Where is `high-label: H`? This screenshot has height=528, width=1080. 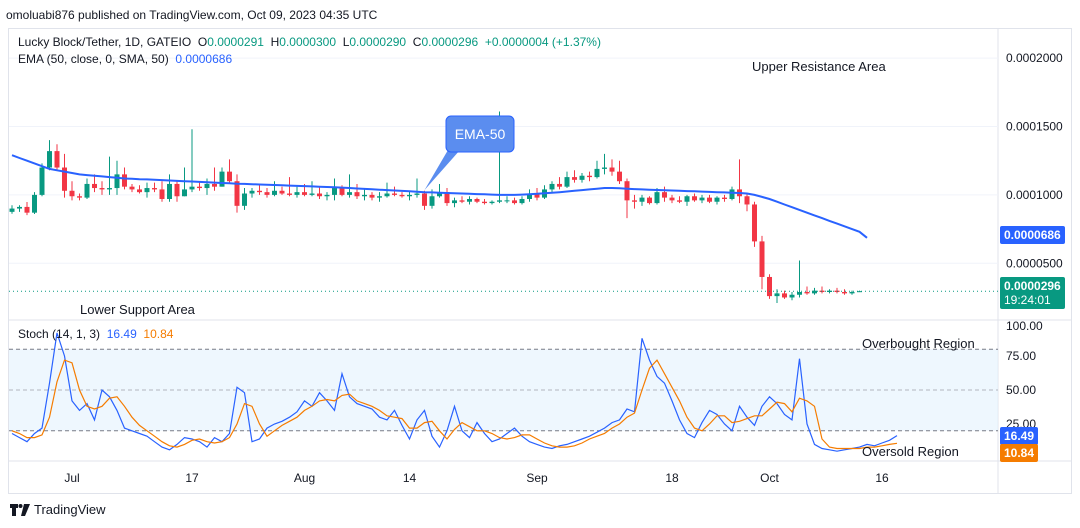
high-label: H is located at coordinates (275, 42).